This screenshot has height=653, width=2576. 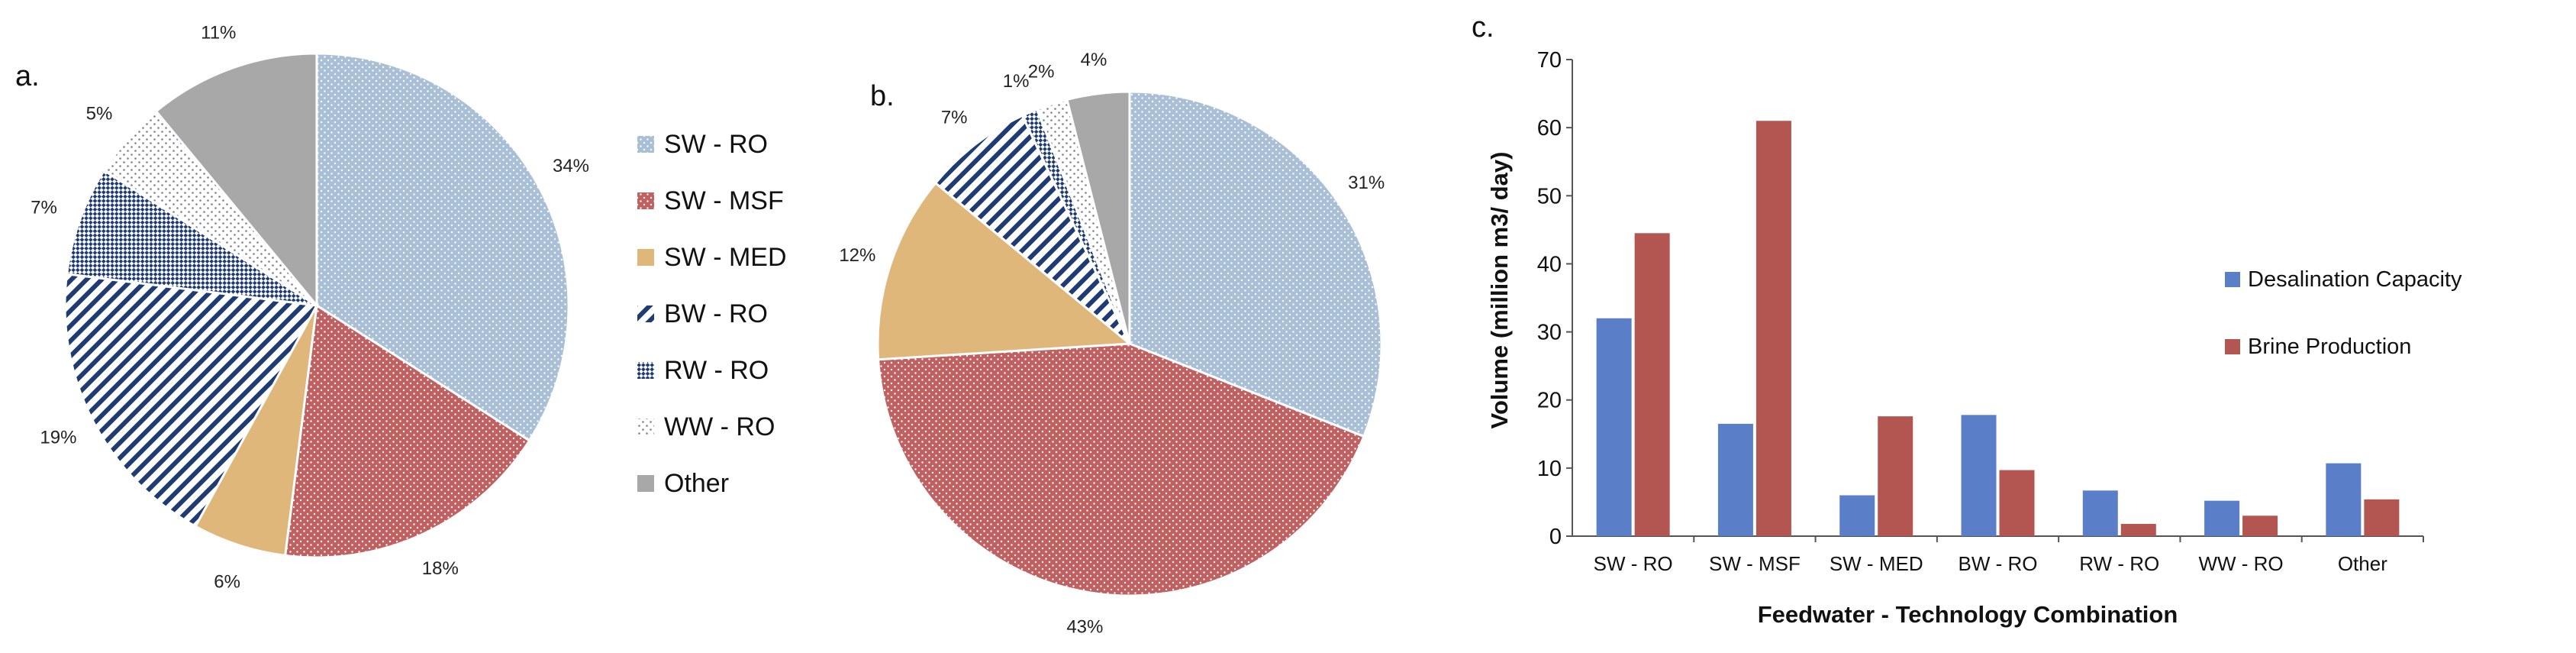 I want to click on pie-b-label-bw-ro: 7%, so click(x=955, y=118).